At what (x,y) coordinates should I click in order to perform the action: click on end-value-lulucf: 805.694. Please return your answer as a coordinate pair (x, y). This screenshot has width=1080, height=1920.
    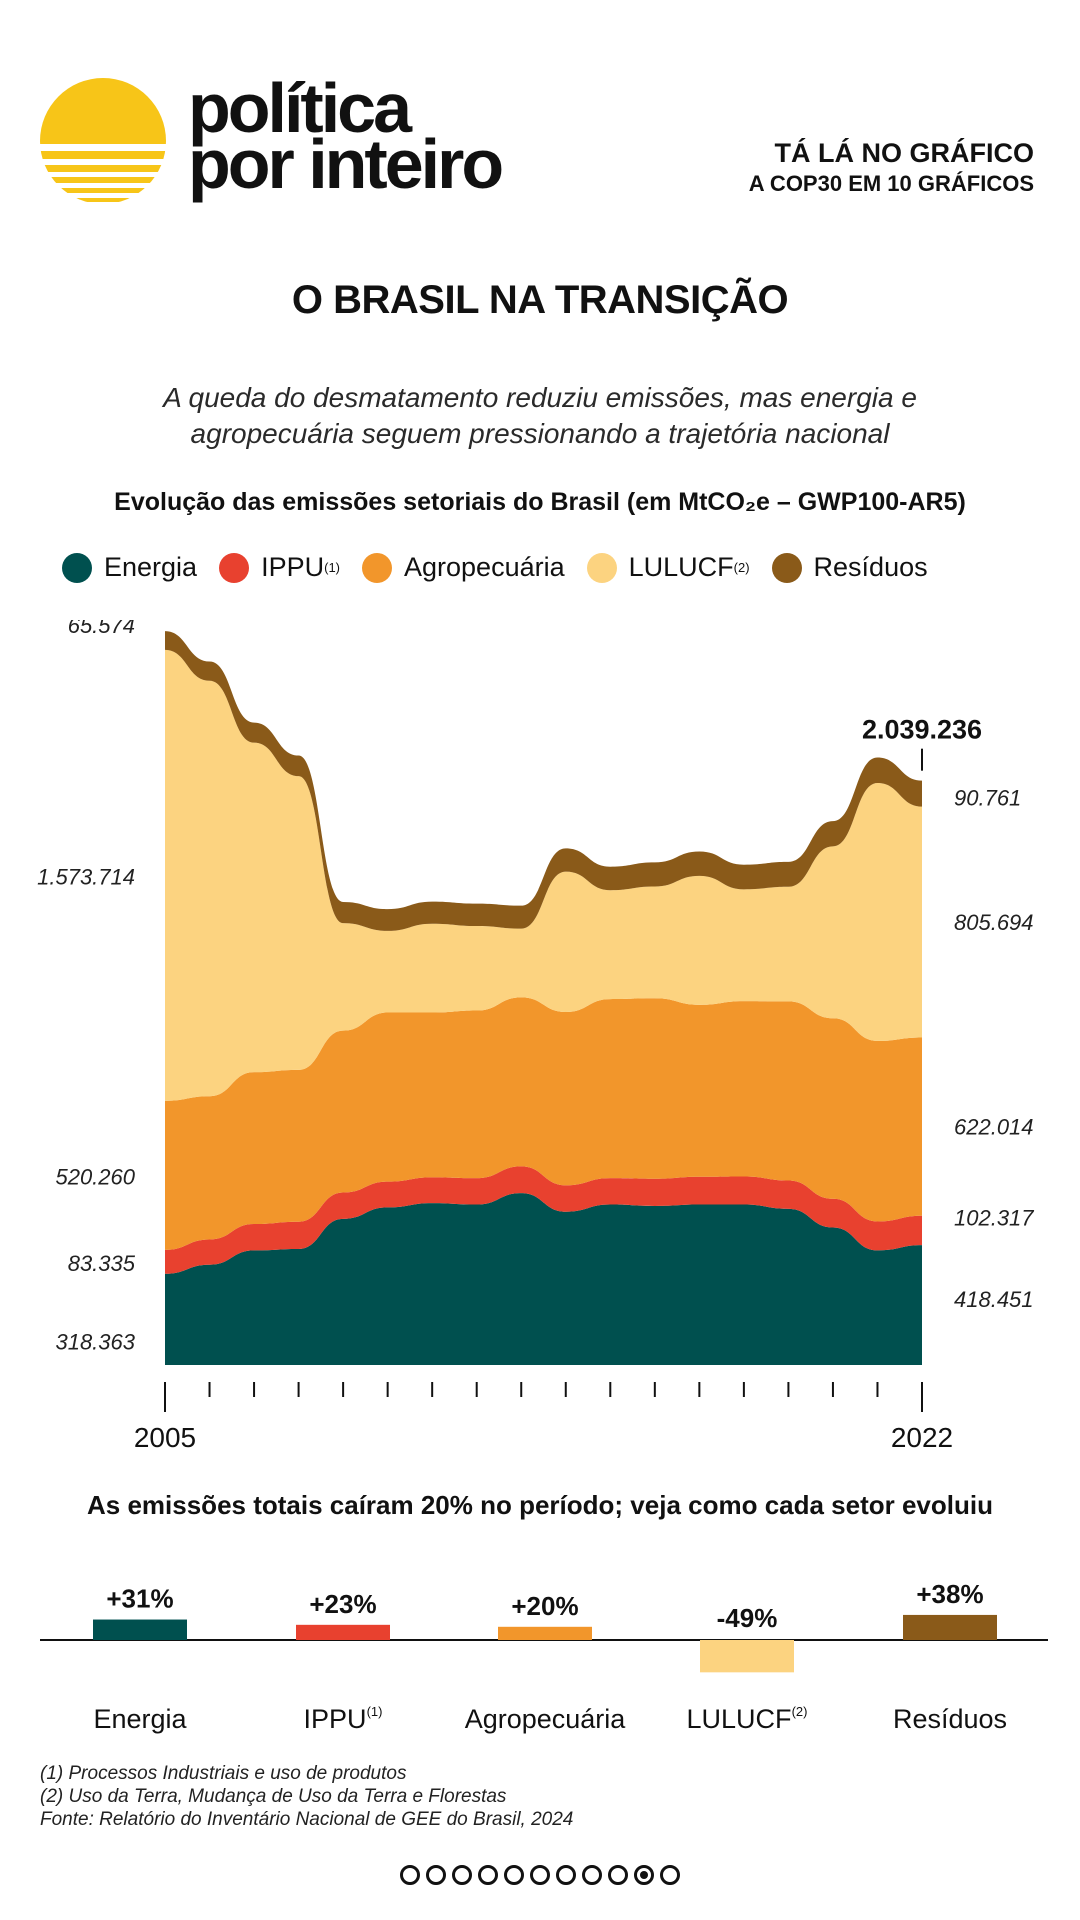
    Looking at the image, I should click on (994, 922).